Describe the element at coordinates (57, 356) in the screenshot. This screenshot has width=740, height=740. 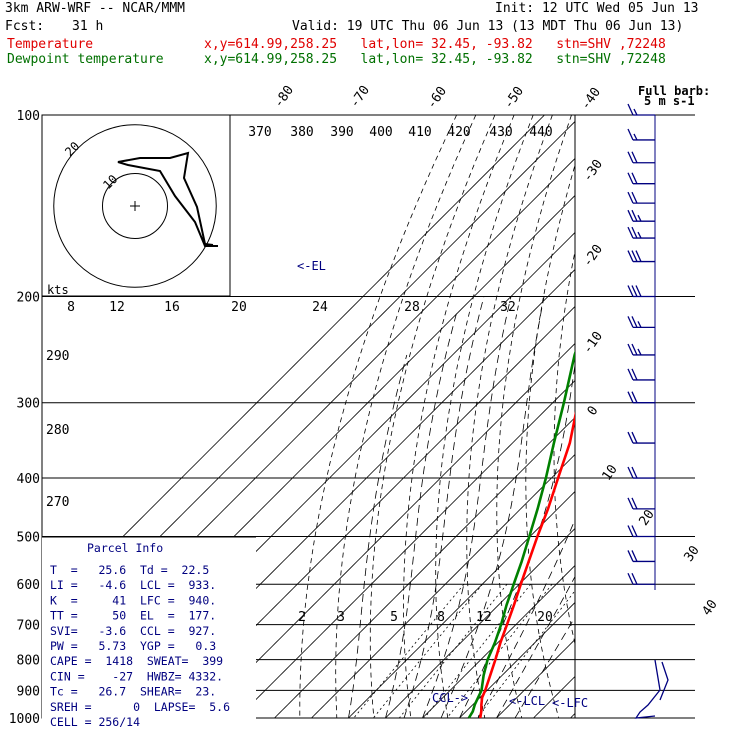
I see `theta-label: 290` at that location.